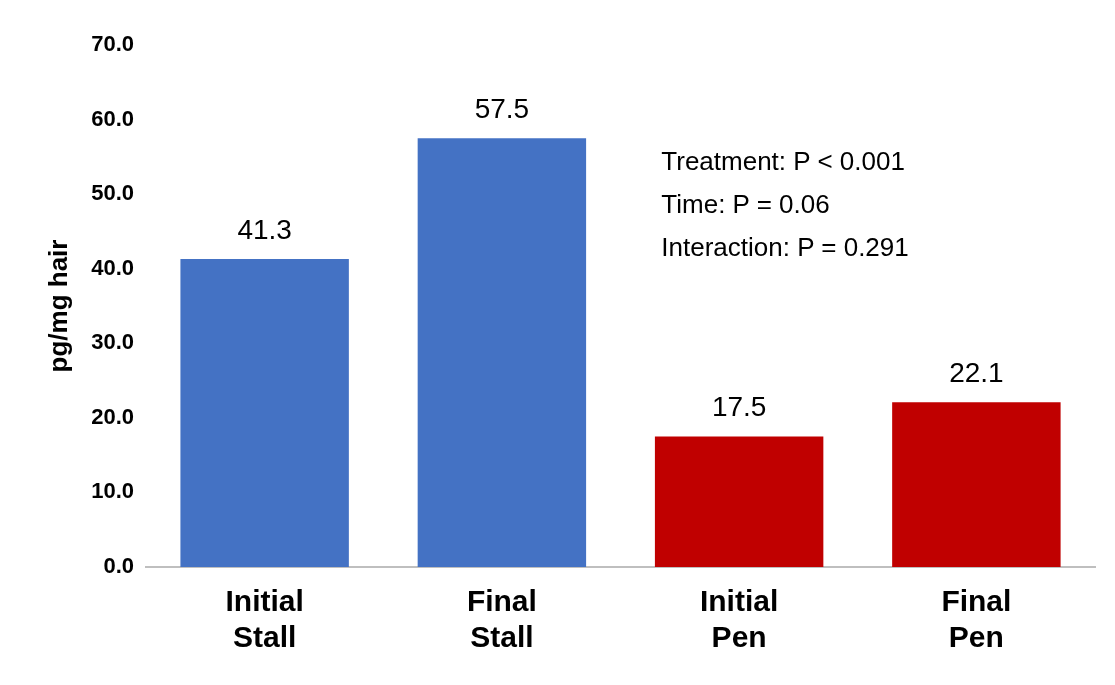 The width and height of the screenshot is (1115, 685). Describe the element at coordinates (785, 247) in the screenshot. I see `annotation: Interaction: P = 0.291` at that location.